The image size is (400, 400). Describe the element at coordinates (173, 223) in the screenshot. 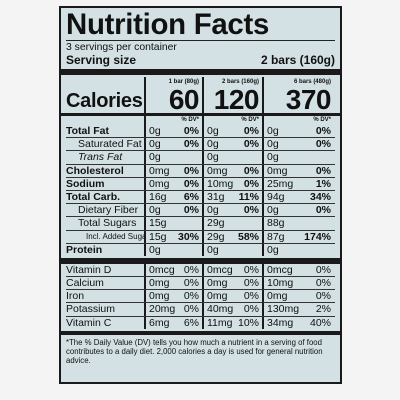

I see `nutrient-cell: 15g` at that location.